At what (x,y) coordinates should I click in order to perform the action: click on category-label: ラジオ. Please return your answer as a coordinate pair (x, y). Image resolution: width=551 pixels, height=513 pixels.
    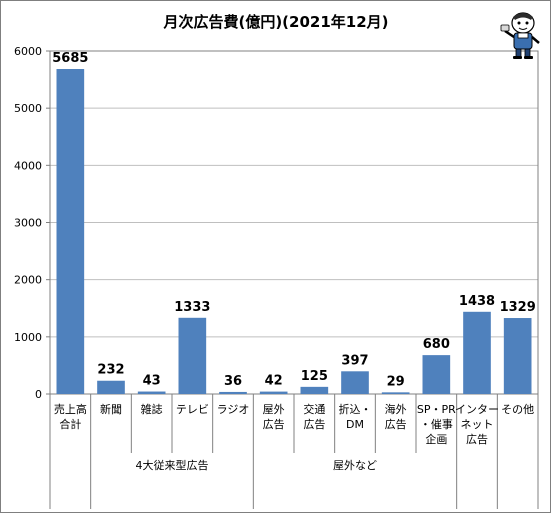
    Looking at the image, I should click on (233, 409).